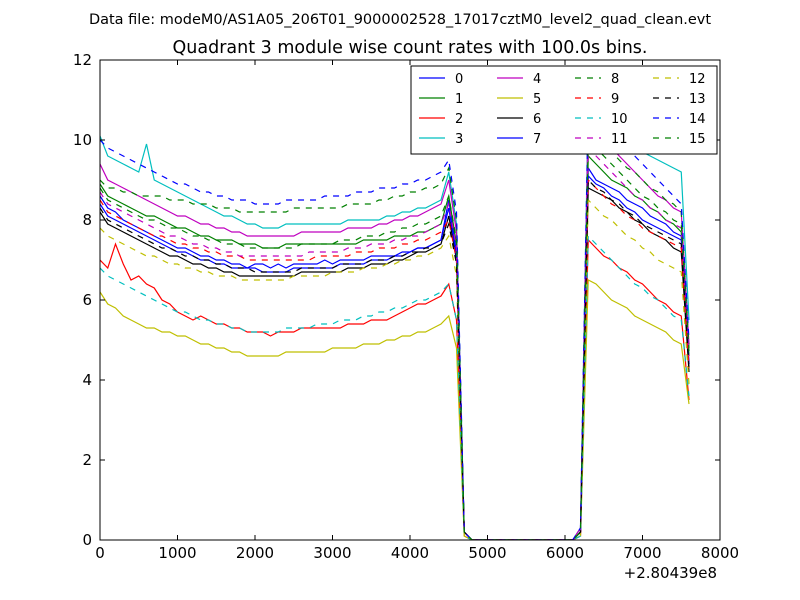 The height and width of the screenshot is (600, 800). I want to click on y-tick-label-4: 4, so click(87, 380).